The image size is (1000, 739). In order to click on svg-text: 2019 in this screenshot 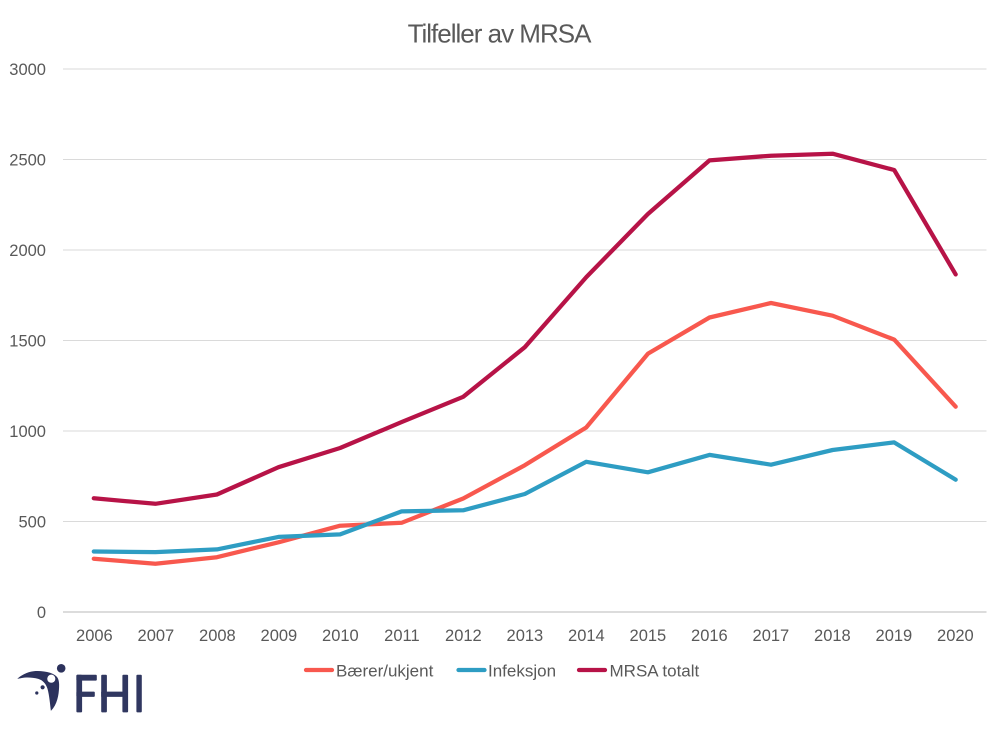, I will do `click(894, 636)`.